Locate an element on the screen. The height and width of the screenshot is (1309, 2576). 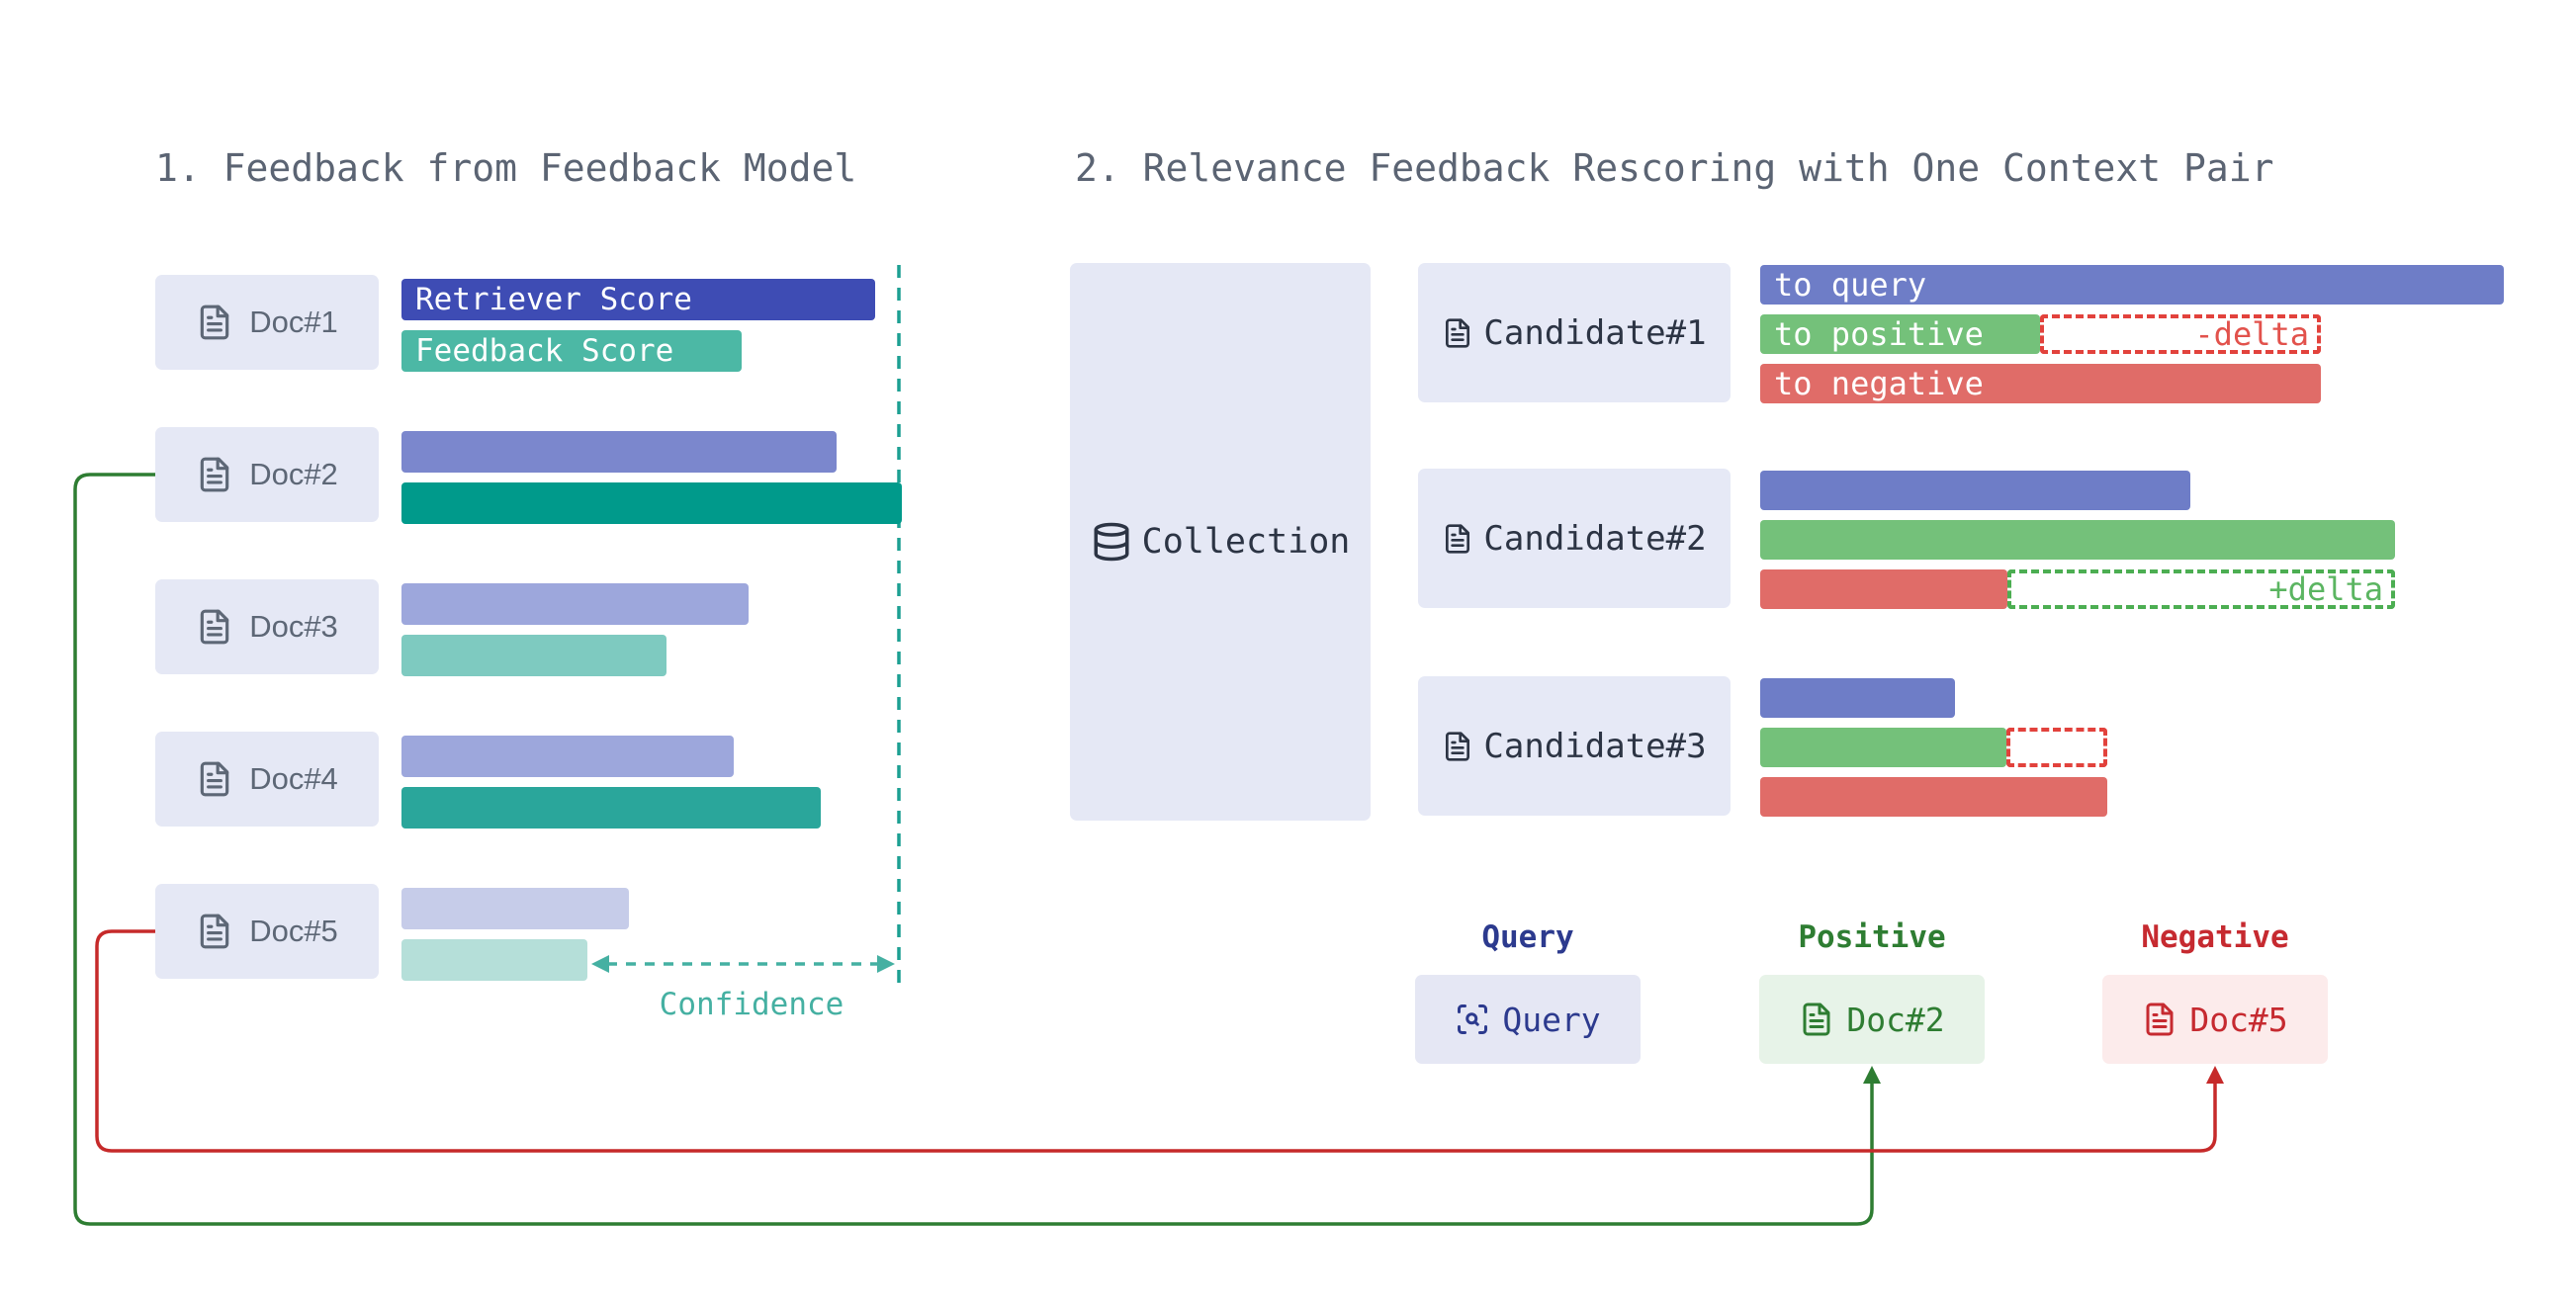
doc5-score-bars is located at coordinates (515, 939).